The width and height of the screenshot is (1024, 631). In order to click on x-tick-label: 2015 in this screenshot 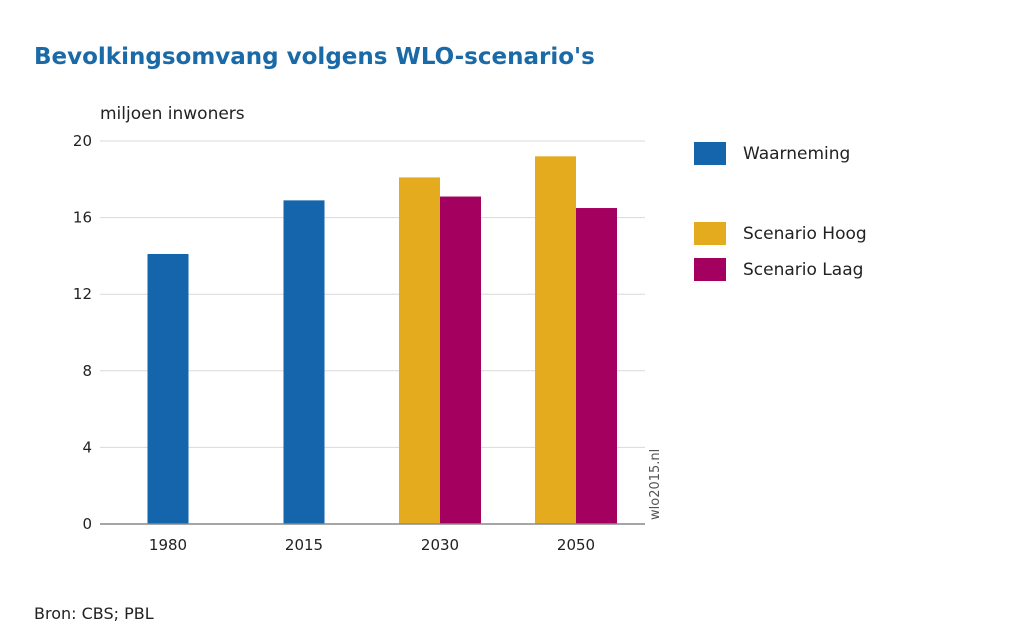, I will do `click(304, 545)`.